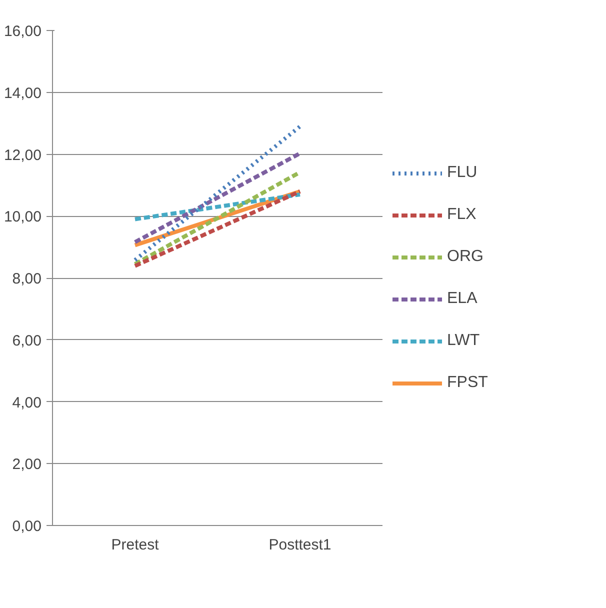  What do you see at coordinates (462, 173) in the screenshot?
I see `legend-label: FLU` at bounding box center [462, 173].